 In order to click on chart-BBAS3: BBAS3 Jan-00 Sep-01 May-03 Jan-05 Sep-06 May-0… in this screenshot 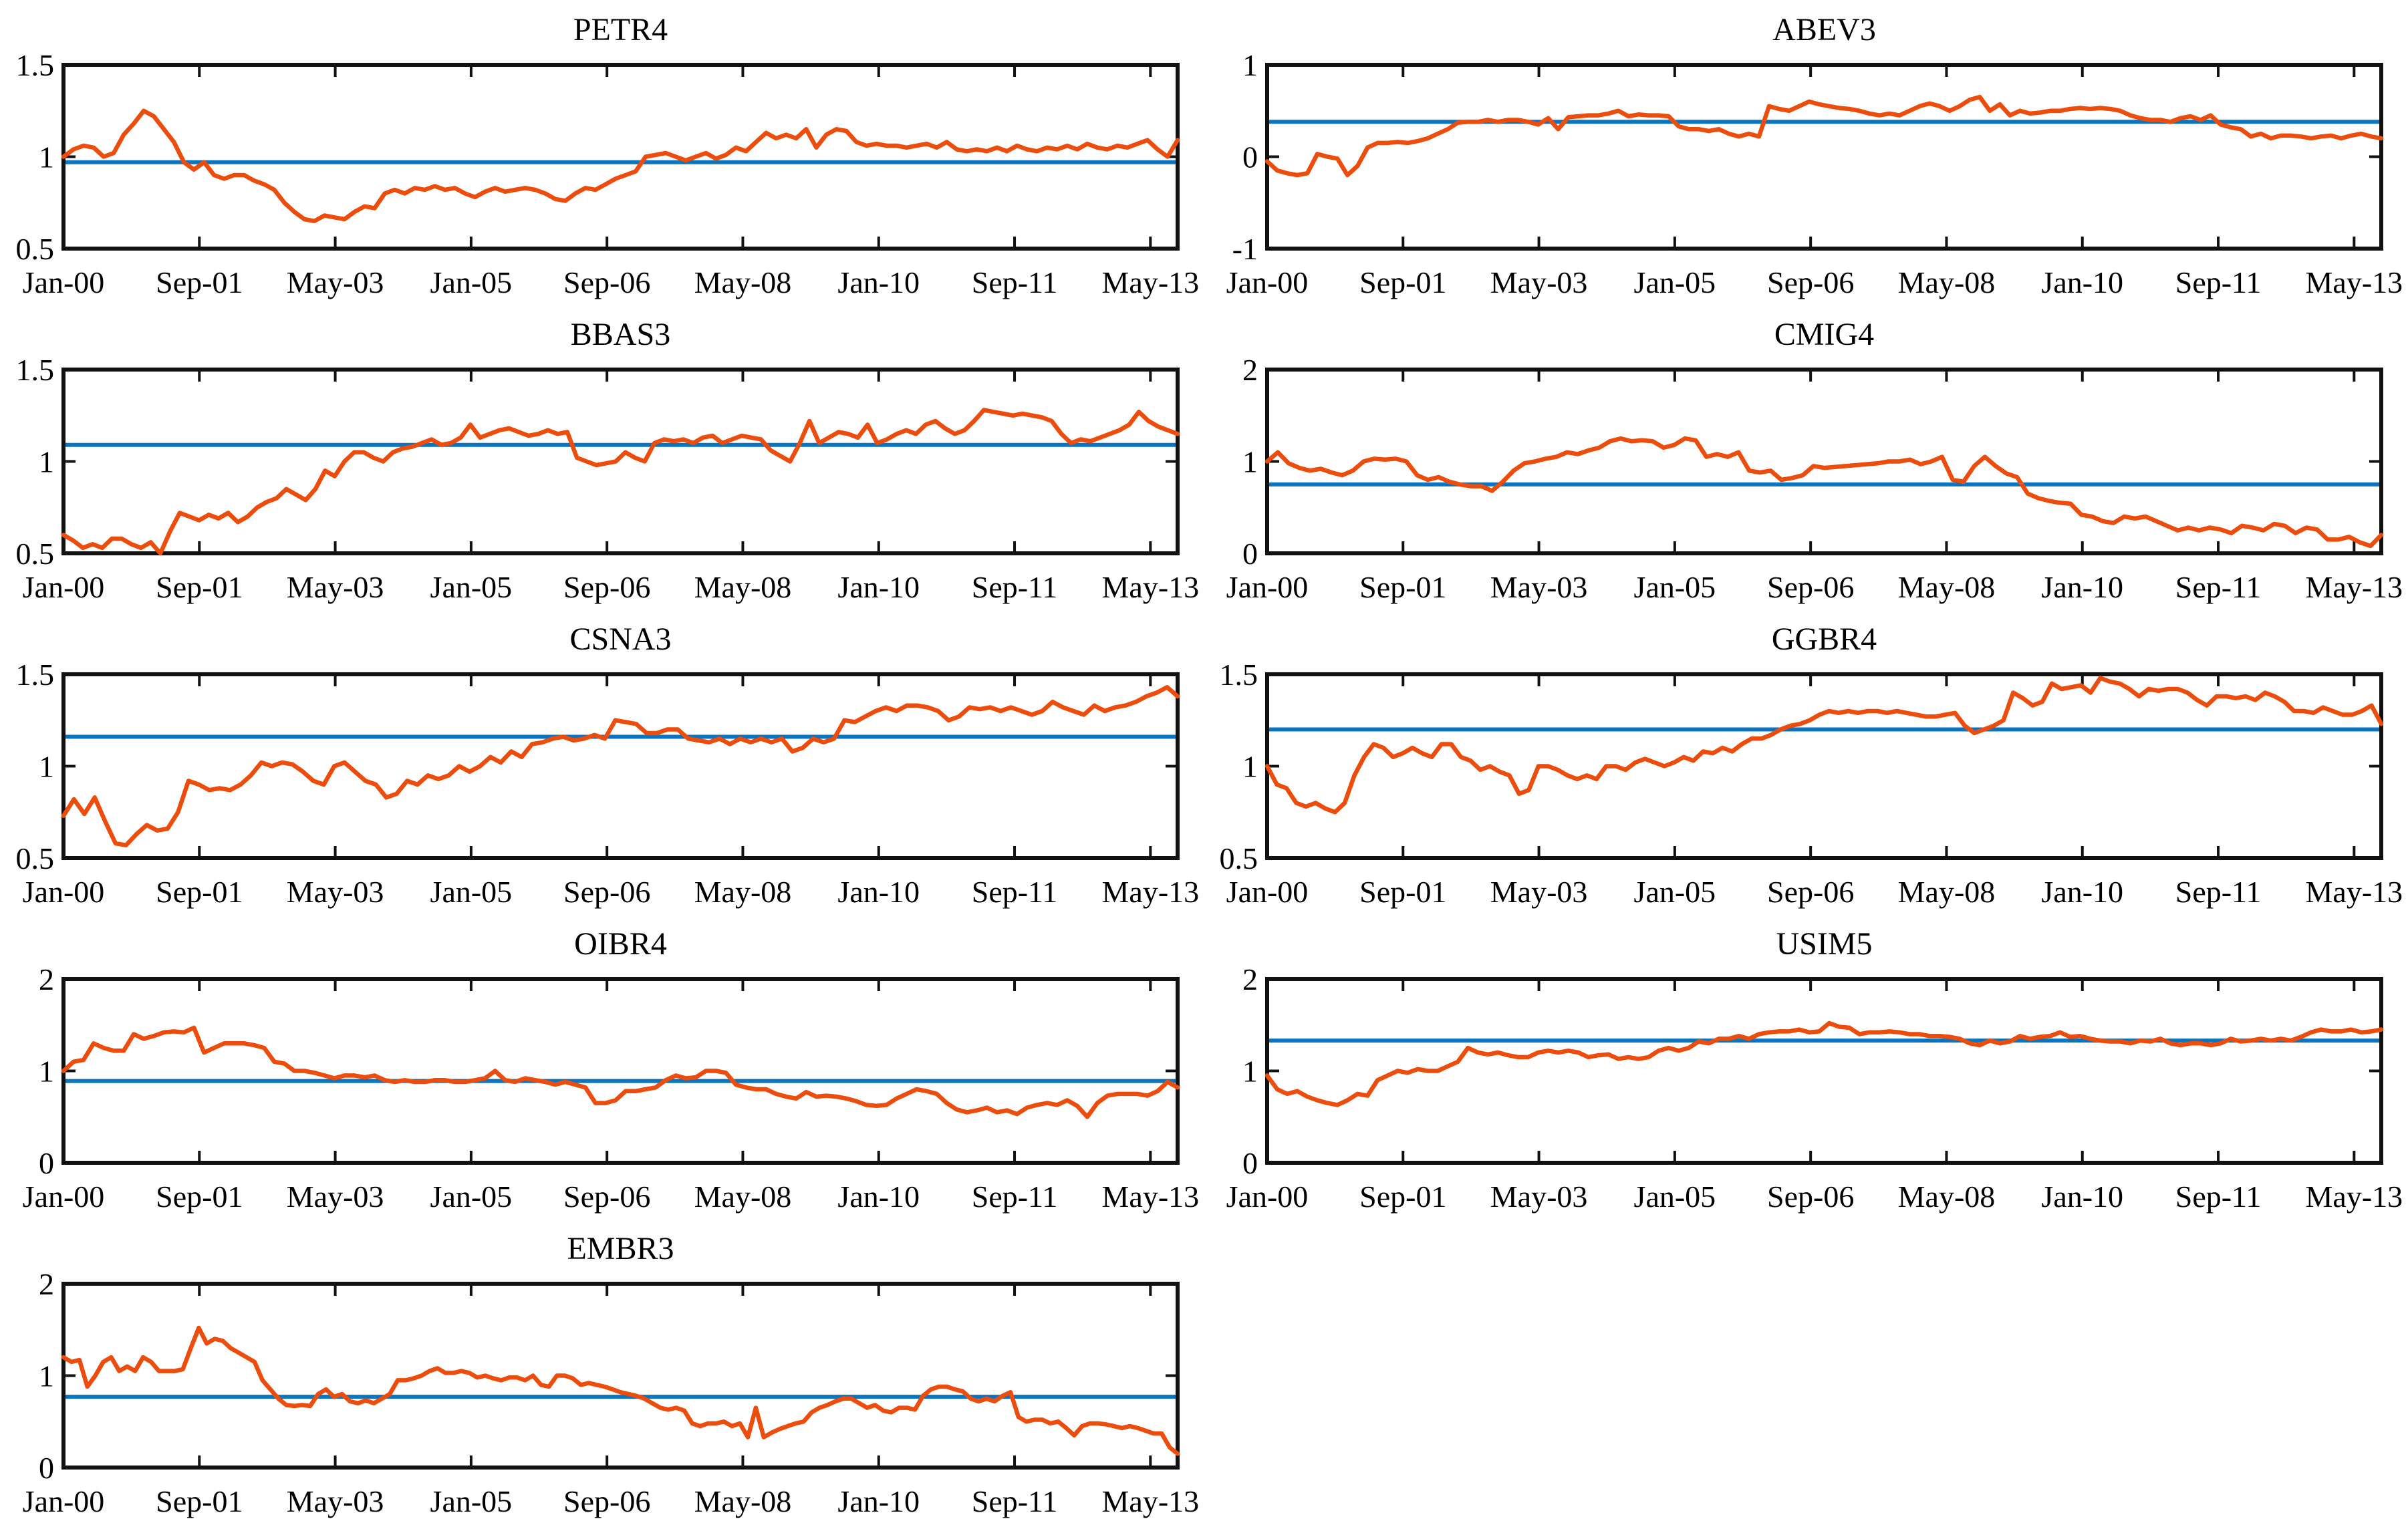, I will do `click(608, 460)`.